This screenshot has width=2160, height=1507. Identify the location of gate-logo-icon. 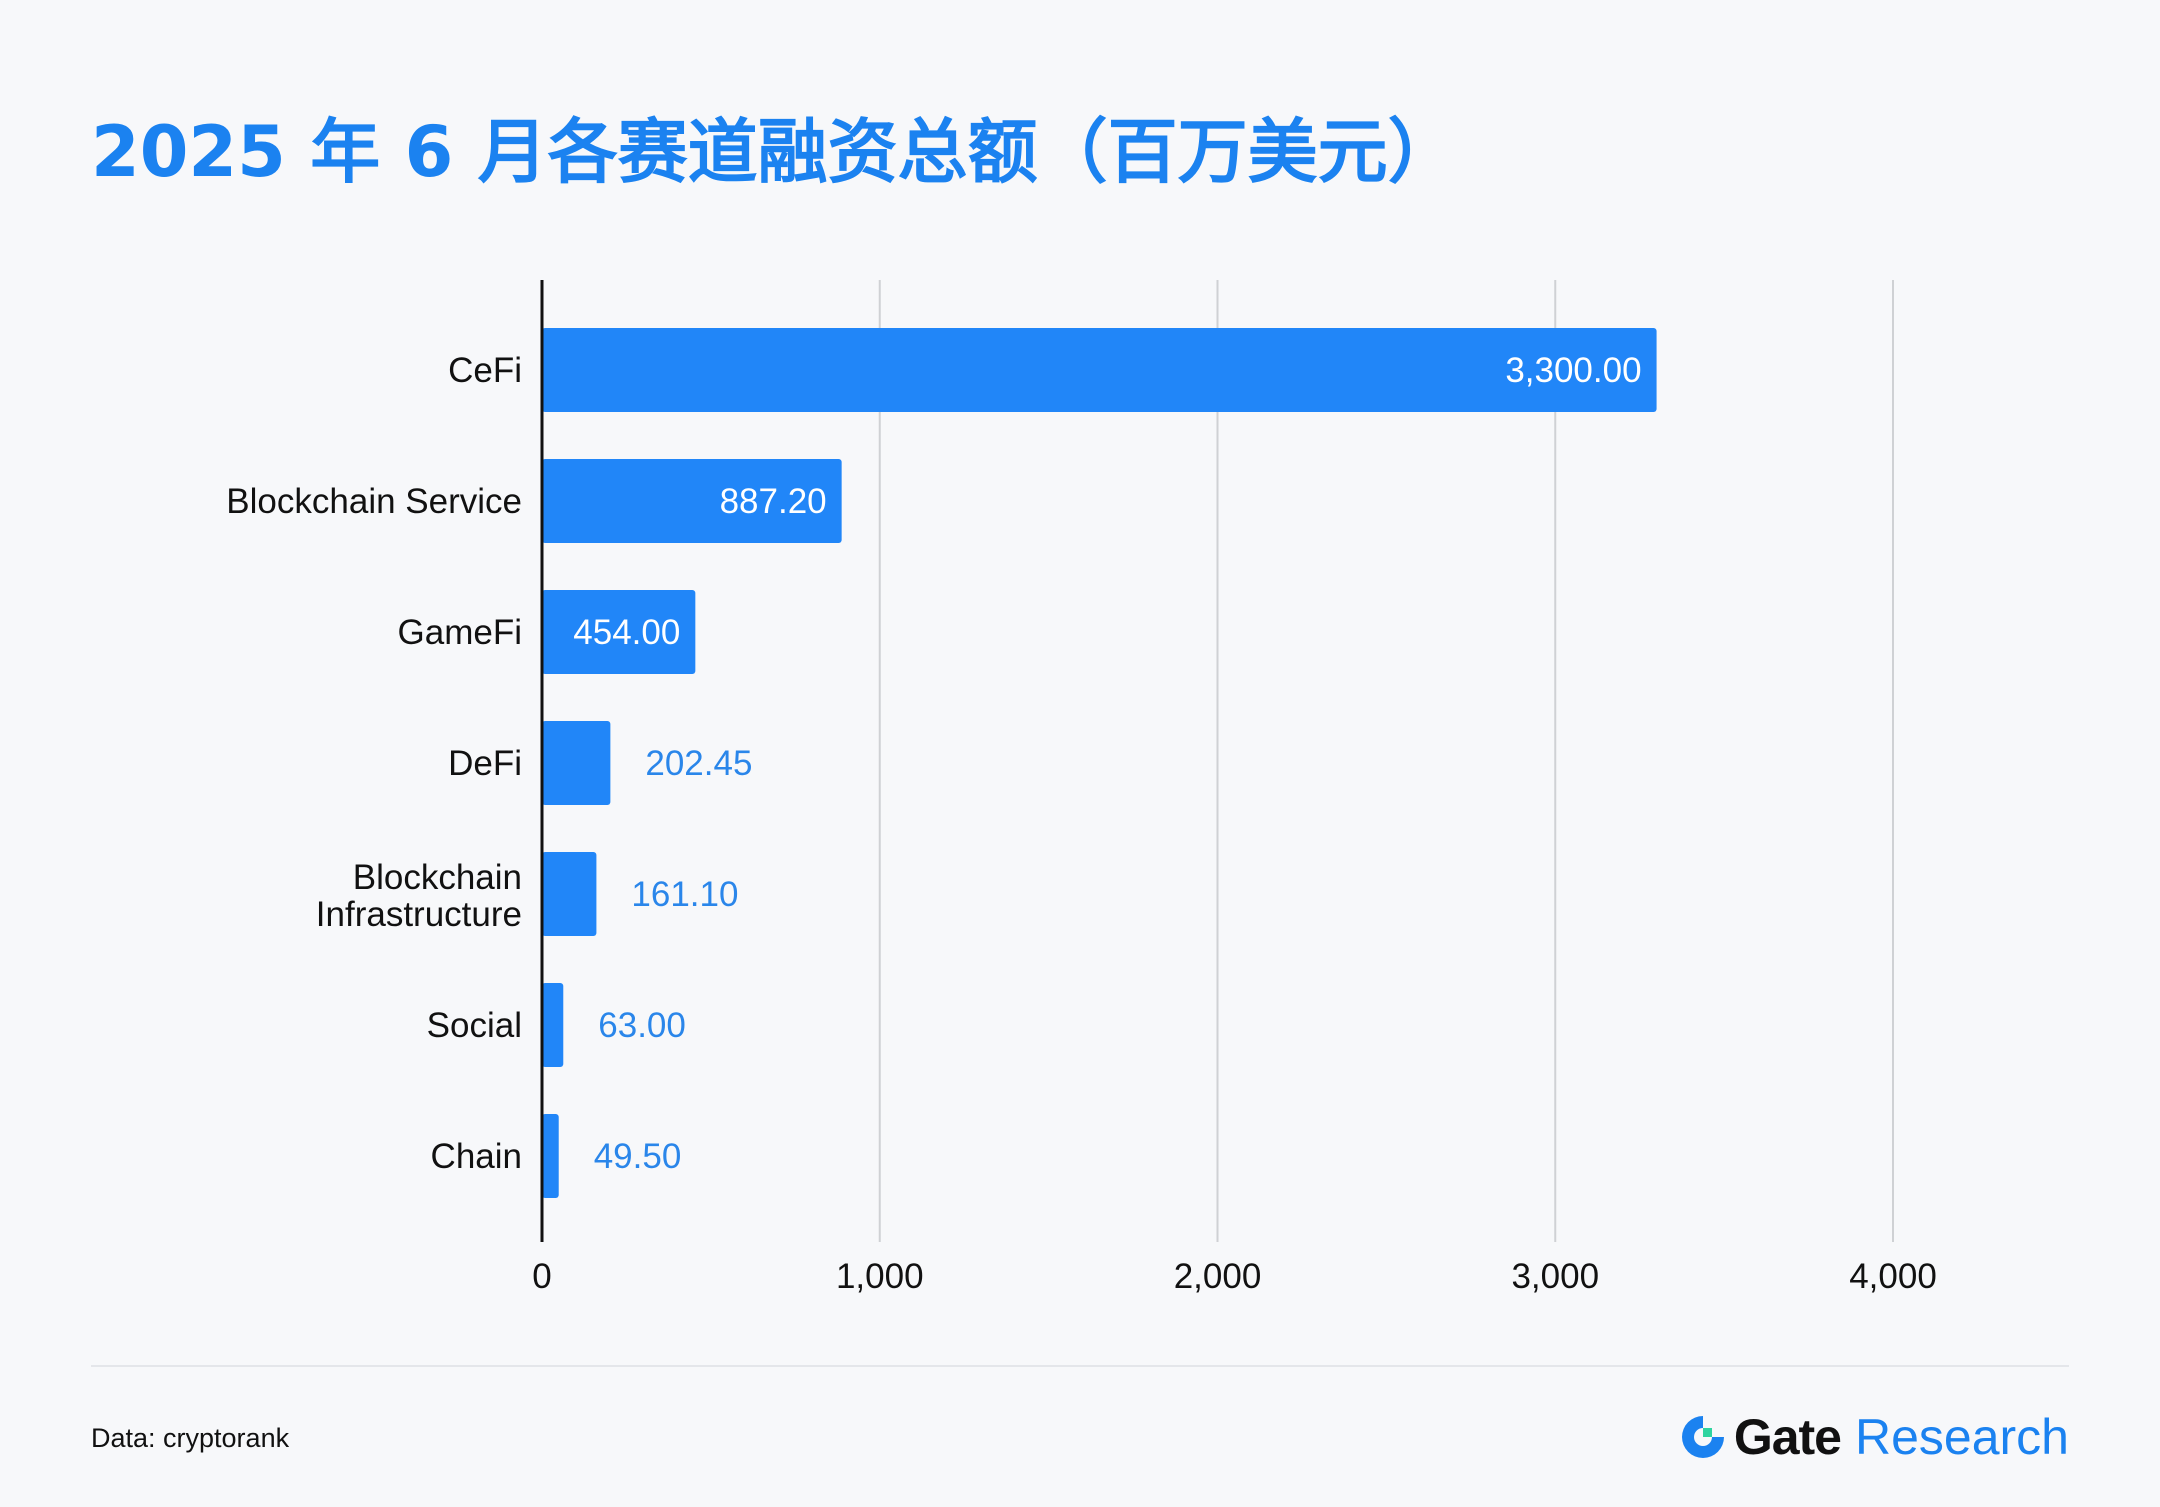
(1702, 1437).